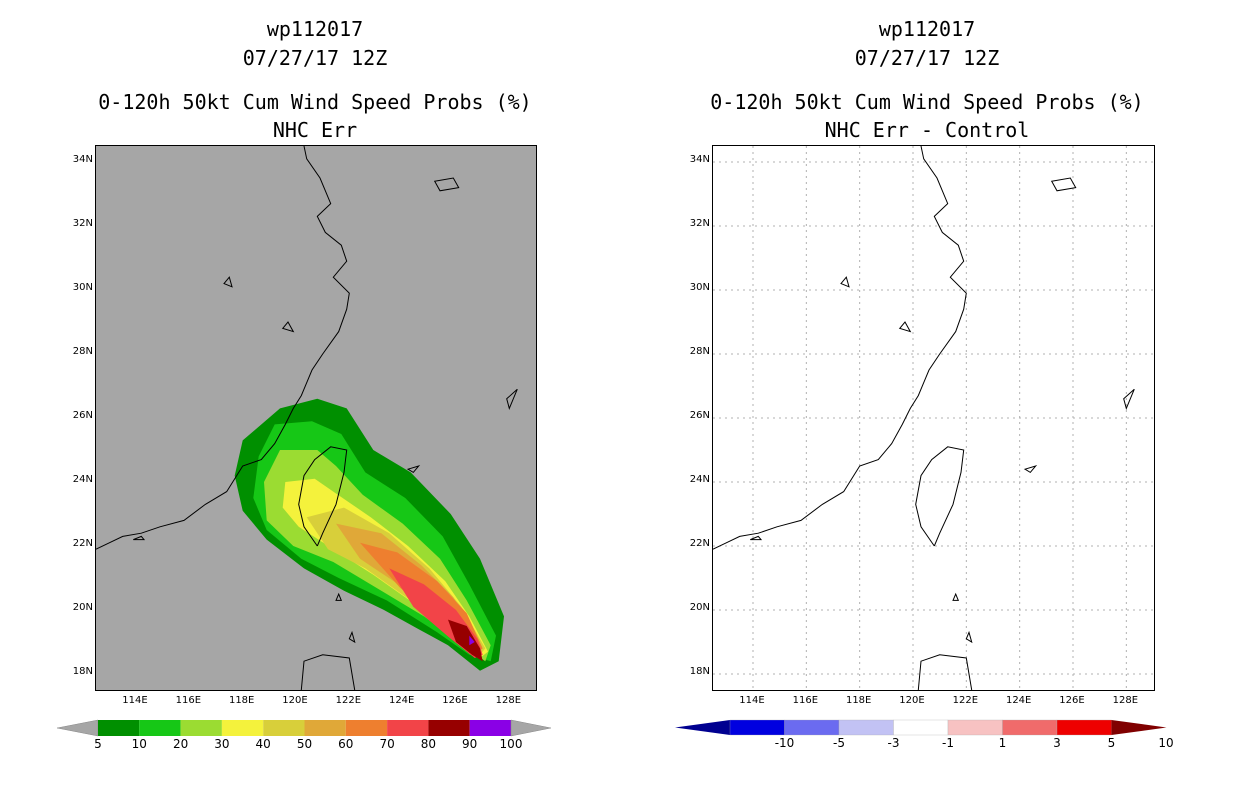 This screenshot has height=800, width=1236. What do you see at coordinates (315, 58) in the screenshot?
I see `left-date: 07/27/17 12Z` at bounding box center [315, 58].